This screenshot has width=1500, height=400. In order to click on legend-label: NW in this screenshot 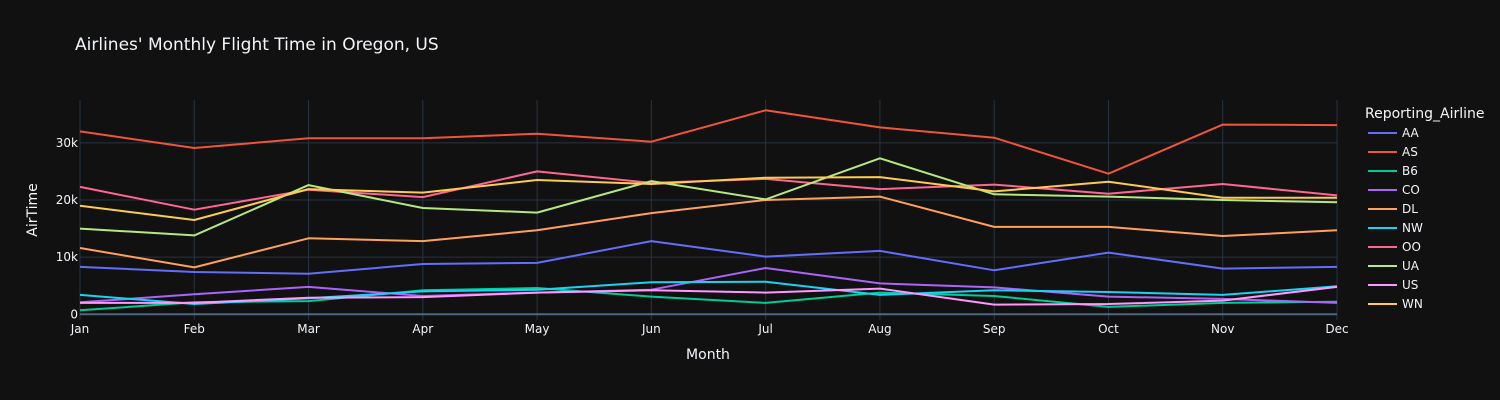, I will do `click(1412, 228)`.